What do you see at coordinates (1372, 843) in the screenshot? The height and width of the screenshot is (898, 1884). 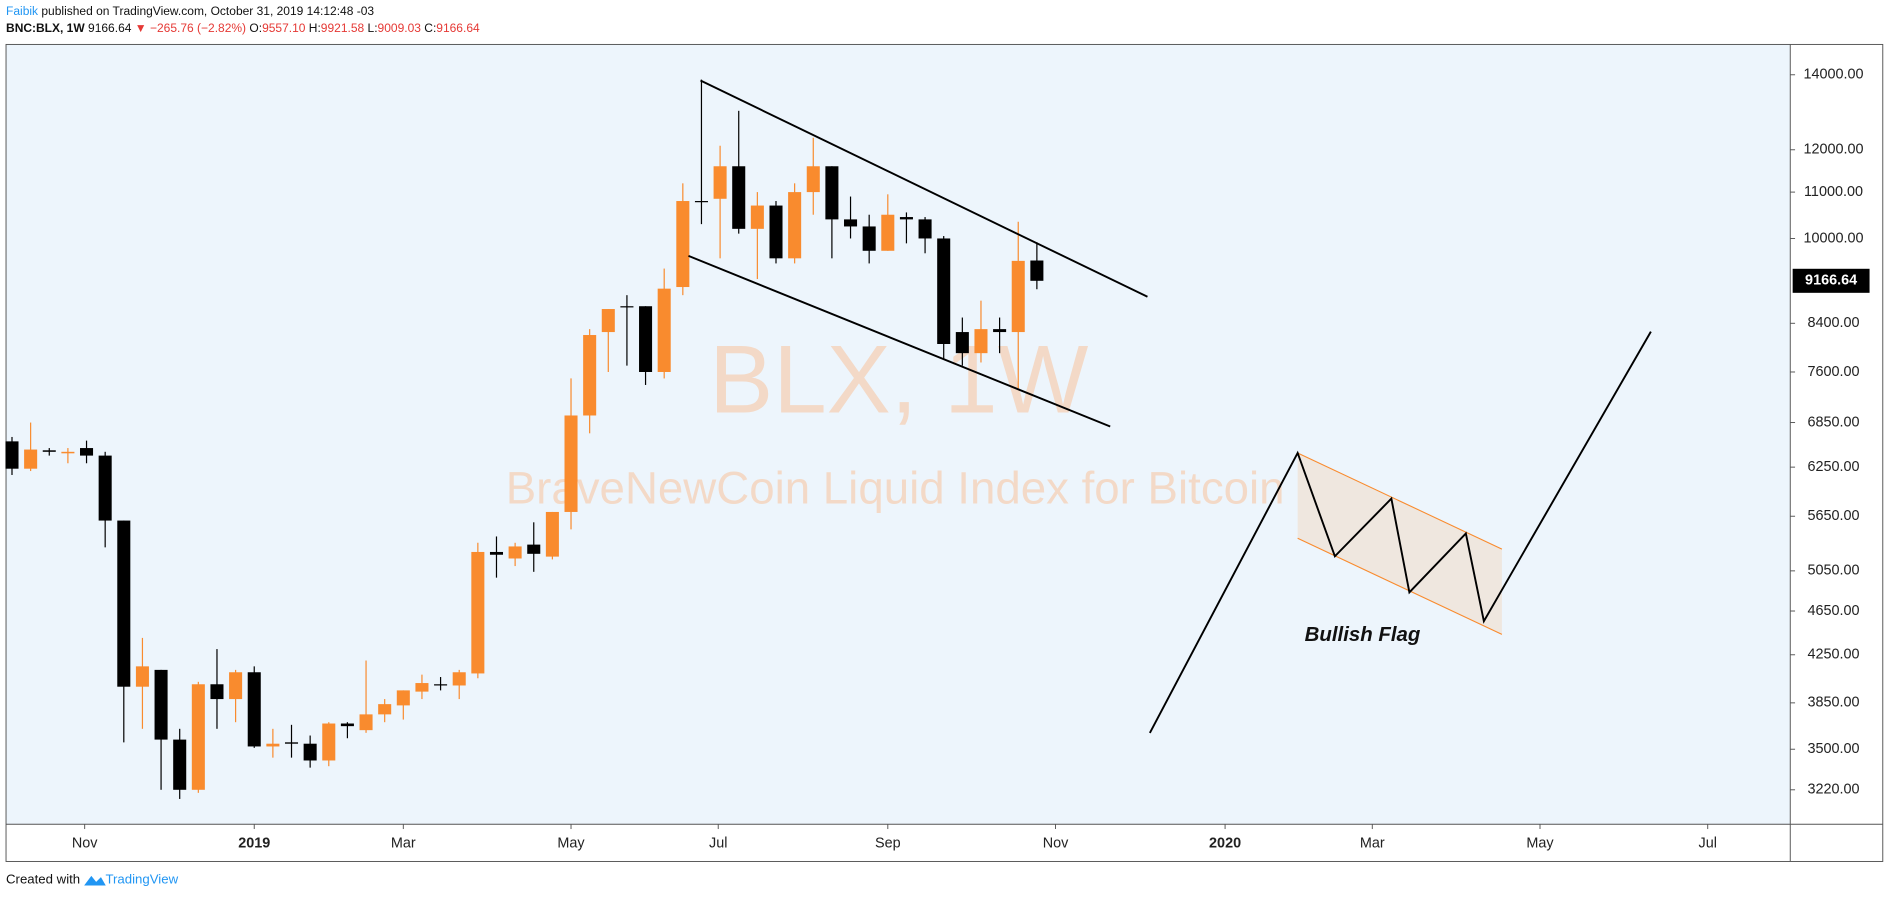 I see `x-tick-label: Mar` at bounding box center [1372, 843].